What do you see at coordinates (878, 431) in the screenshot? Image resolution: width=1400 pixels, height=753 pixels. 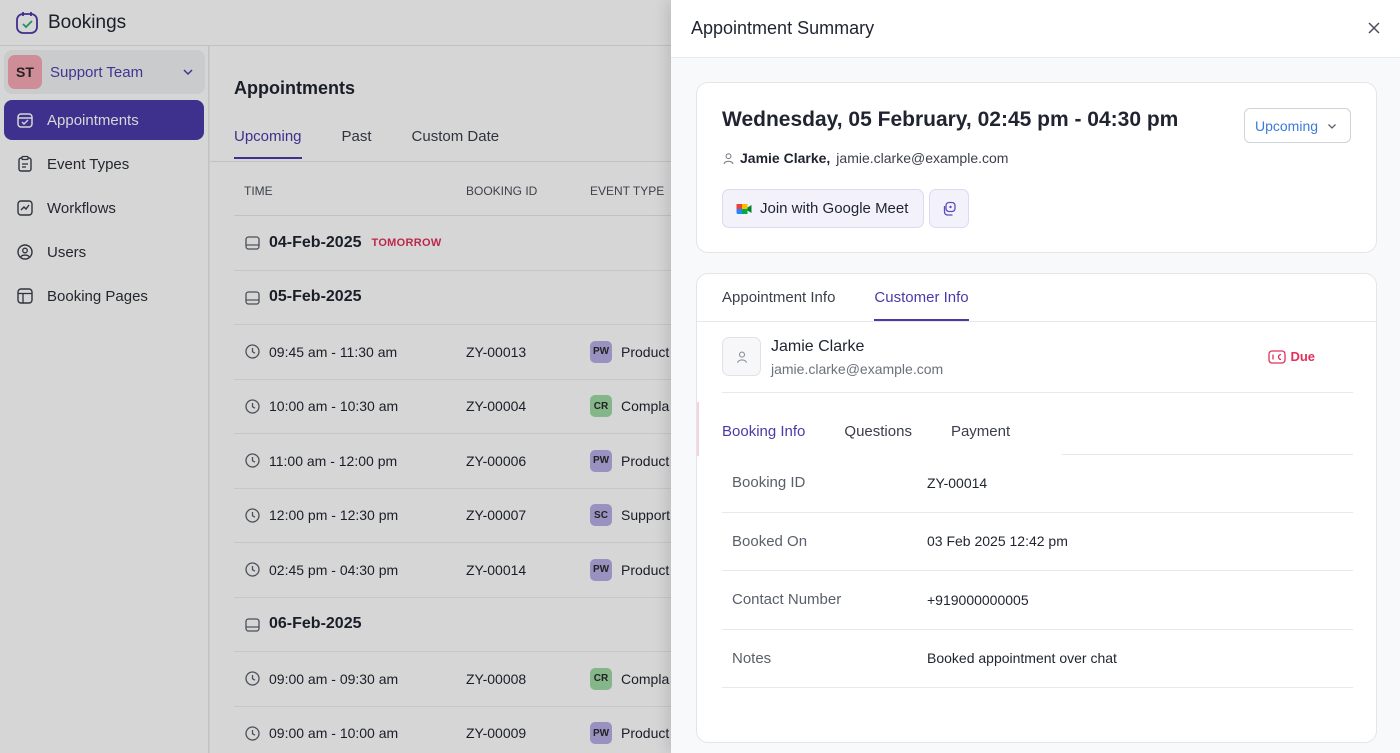 I see `tab-questions: Questions` at bounding box center [878, 431].